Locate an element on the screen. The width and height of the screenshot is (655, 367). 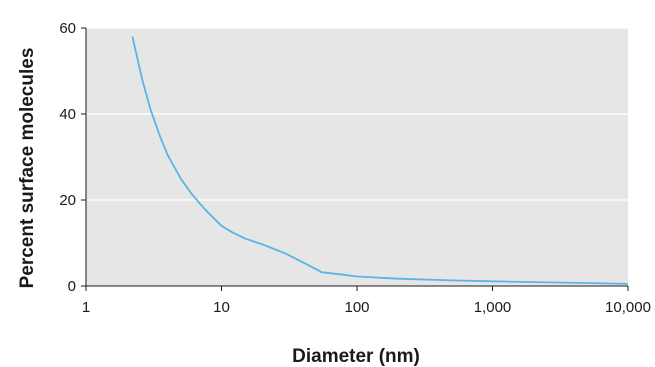
x-tick-label: 100 is located at coordinates (356, 307).